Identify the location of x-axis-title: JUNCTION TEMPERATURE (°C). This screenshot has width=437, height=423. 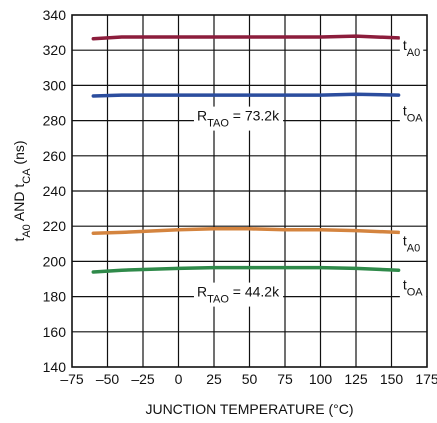
(249, 409).